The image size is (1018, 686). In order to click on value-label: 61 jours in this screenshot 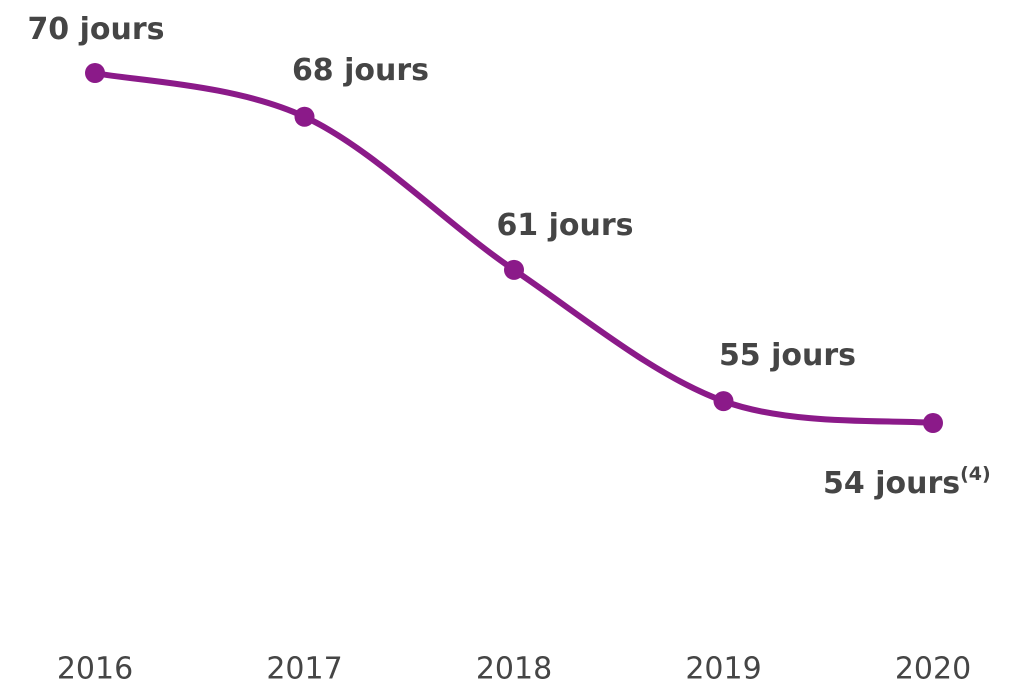, I will do `click(564, 224)`.